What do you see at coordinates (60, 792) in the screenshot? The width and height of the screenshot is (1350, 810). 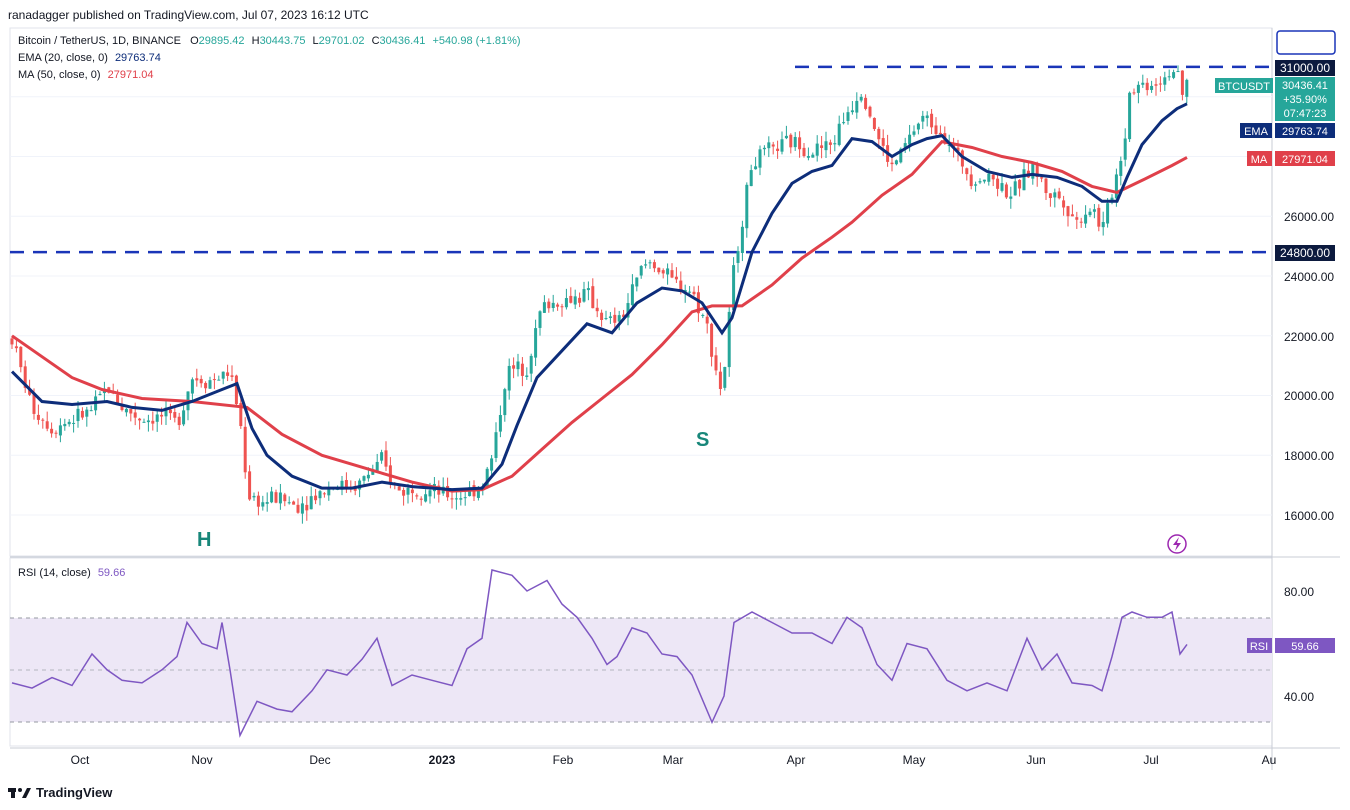 I see `footer-brand: TradingView` at bounding box center [60, 792].